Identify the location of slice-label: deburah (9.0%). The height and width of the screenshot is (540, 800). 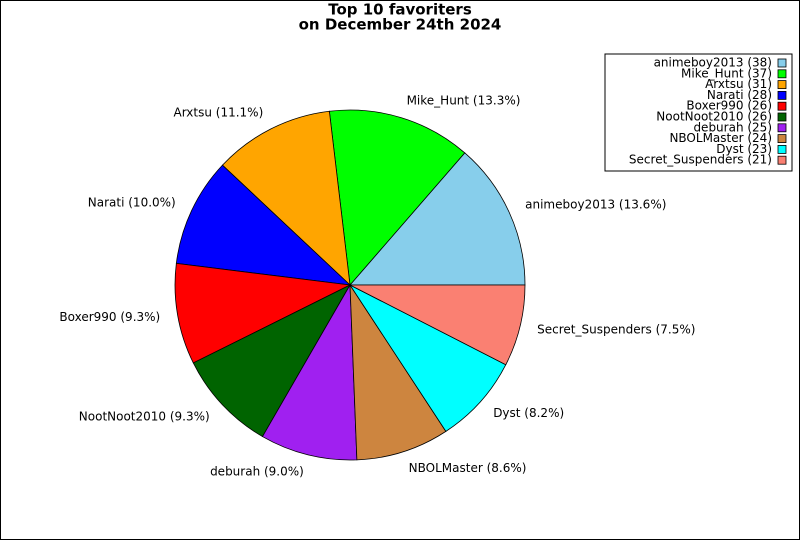
(257, 471).